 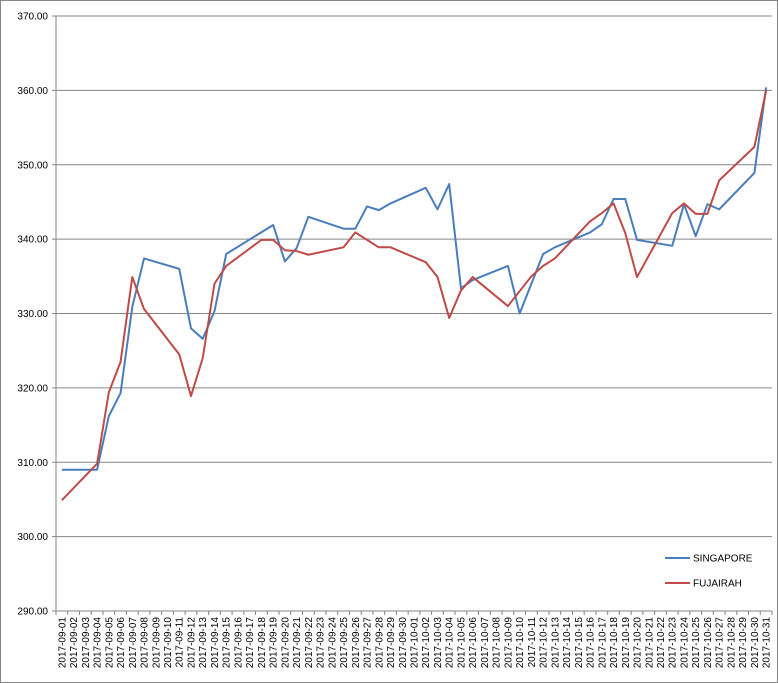 What do you see at coordinates (274, 643) in the screenshot?
I see `x-tick-label: 2017-09-19` at bounding box center [274, 643].